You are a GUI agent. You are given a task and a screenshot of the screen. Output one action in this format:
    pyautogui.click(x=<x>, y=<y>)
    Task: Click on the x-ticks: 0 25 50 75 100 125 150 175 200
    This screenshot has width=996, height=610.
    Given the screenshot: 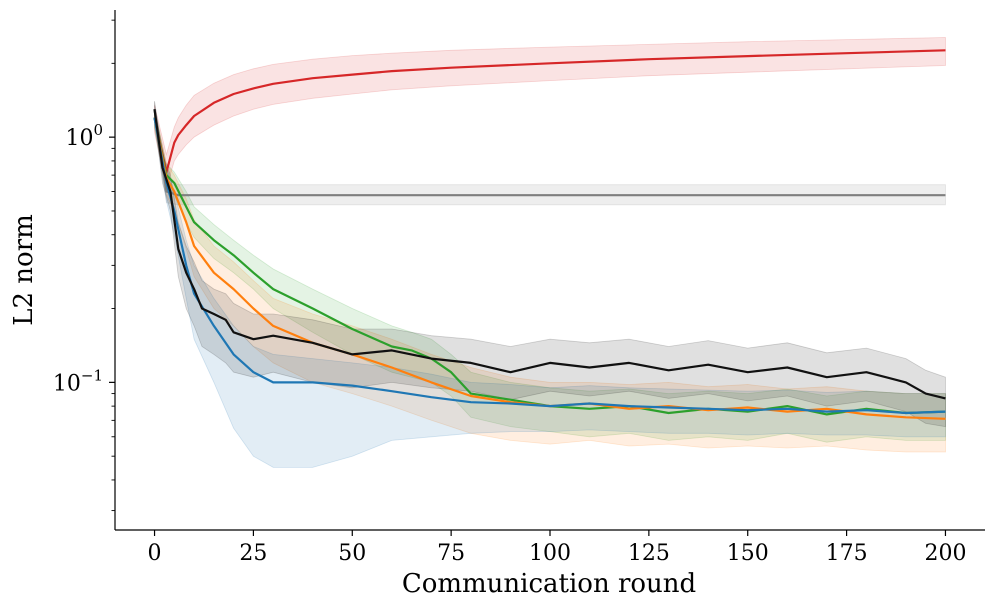 What is the action you would take?
    pyautogui.click(x=557, y=548)
    